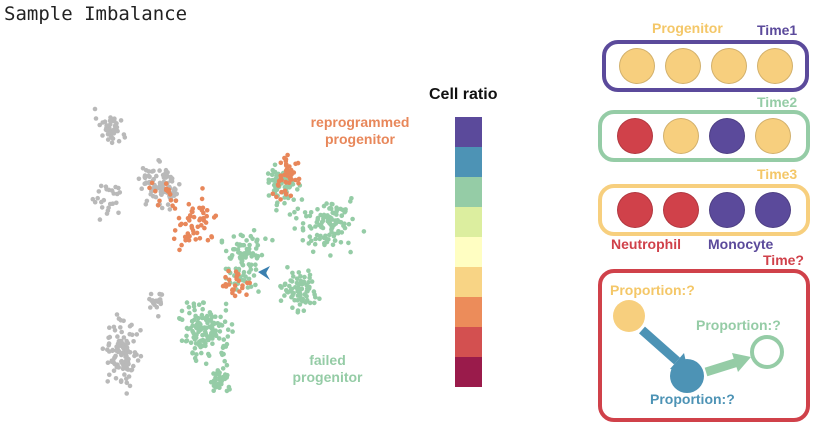 The width and height of the screenshot is (815, 428). I want to click on unknown-time-box: Proportion:? Proportion:? Proportion:?, so click(704, 345).